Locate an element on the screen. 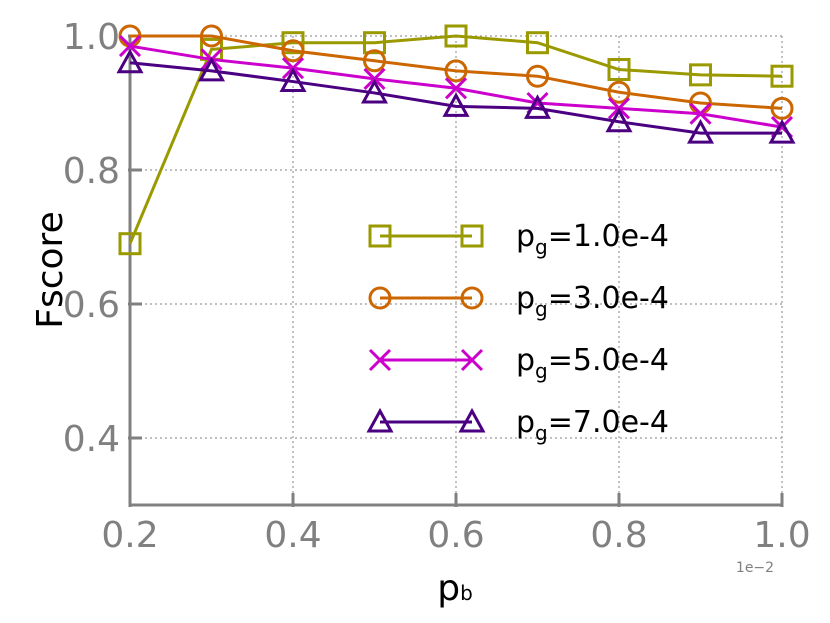 The height and width of the screenshot is (623, 830). legend-label-2: pg=5.0e-4 is located at coordinates (592, 363).